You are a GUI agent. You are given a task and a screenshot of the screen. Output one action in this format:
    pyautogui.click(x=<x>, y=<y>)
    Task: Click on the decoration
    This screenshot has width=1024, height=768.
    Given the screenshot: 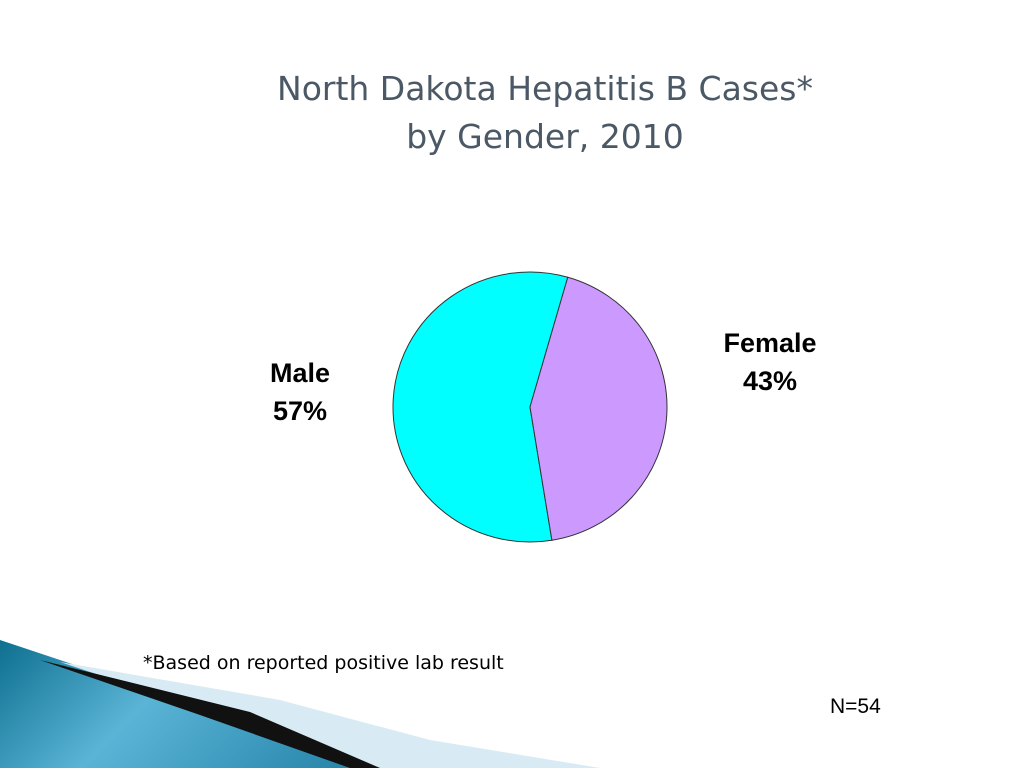 What is the action you would take?
    pyautogui.click(x=300, y=704)
    